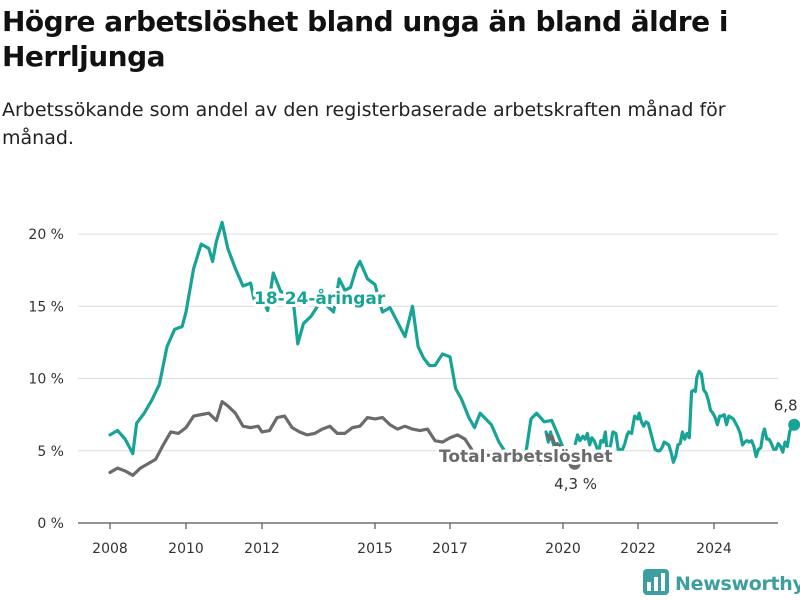 The image size is (800, 600). What do you see at coordinates (375, 549) in the screenshot?
I see `x-tick-label: 2015` at bounding box center [375, 549].